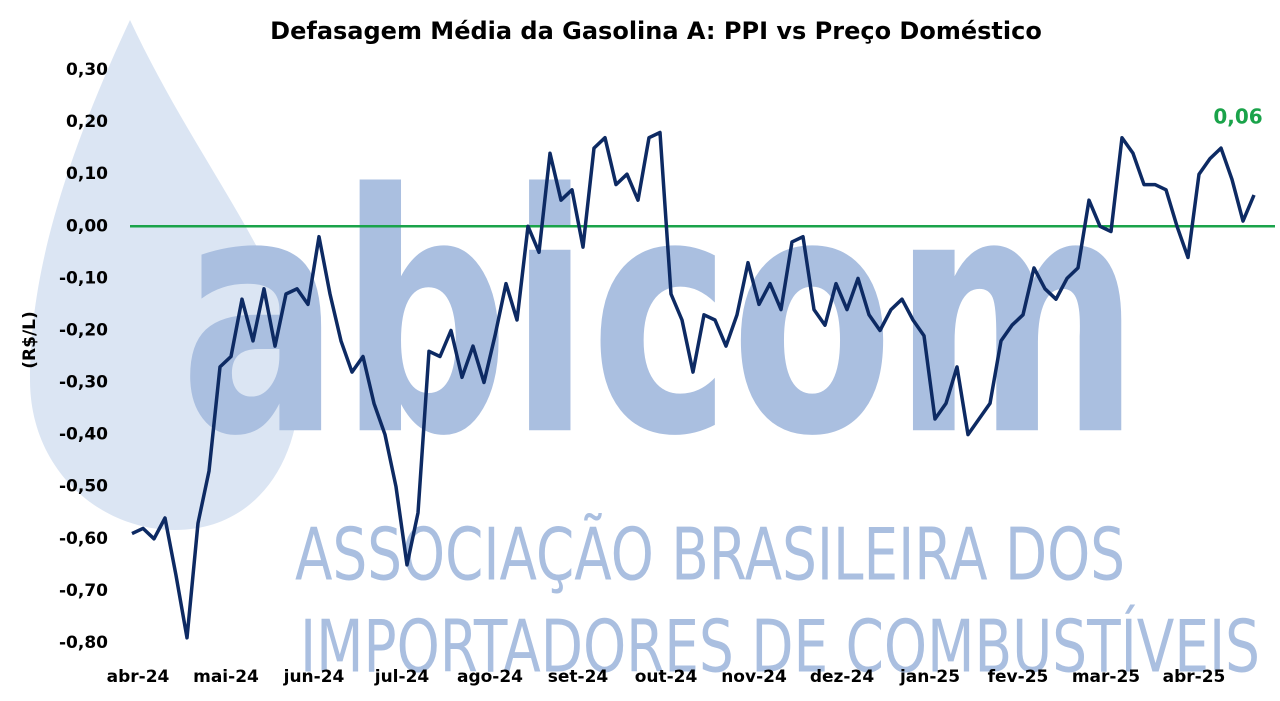 This screenshot has height=701, width=1280. What do you see at coordinates (83, 643) in the screenshot?
I see `y-tick-label: -0,80` at bounding box center [83, 643].